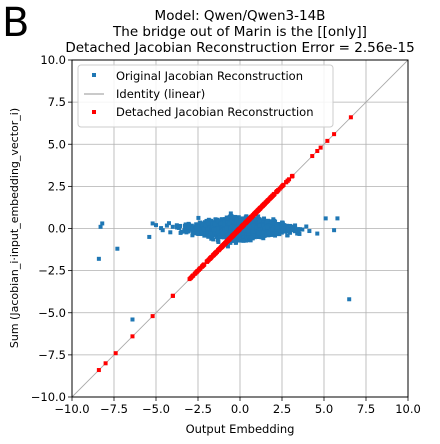 This screenshot has width=440, height=444. What do you see at coordinates (57, 186) in the screenshot?
I see `y-tick-label: 2.5` at bounding box center [57, 186].